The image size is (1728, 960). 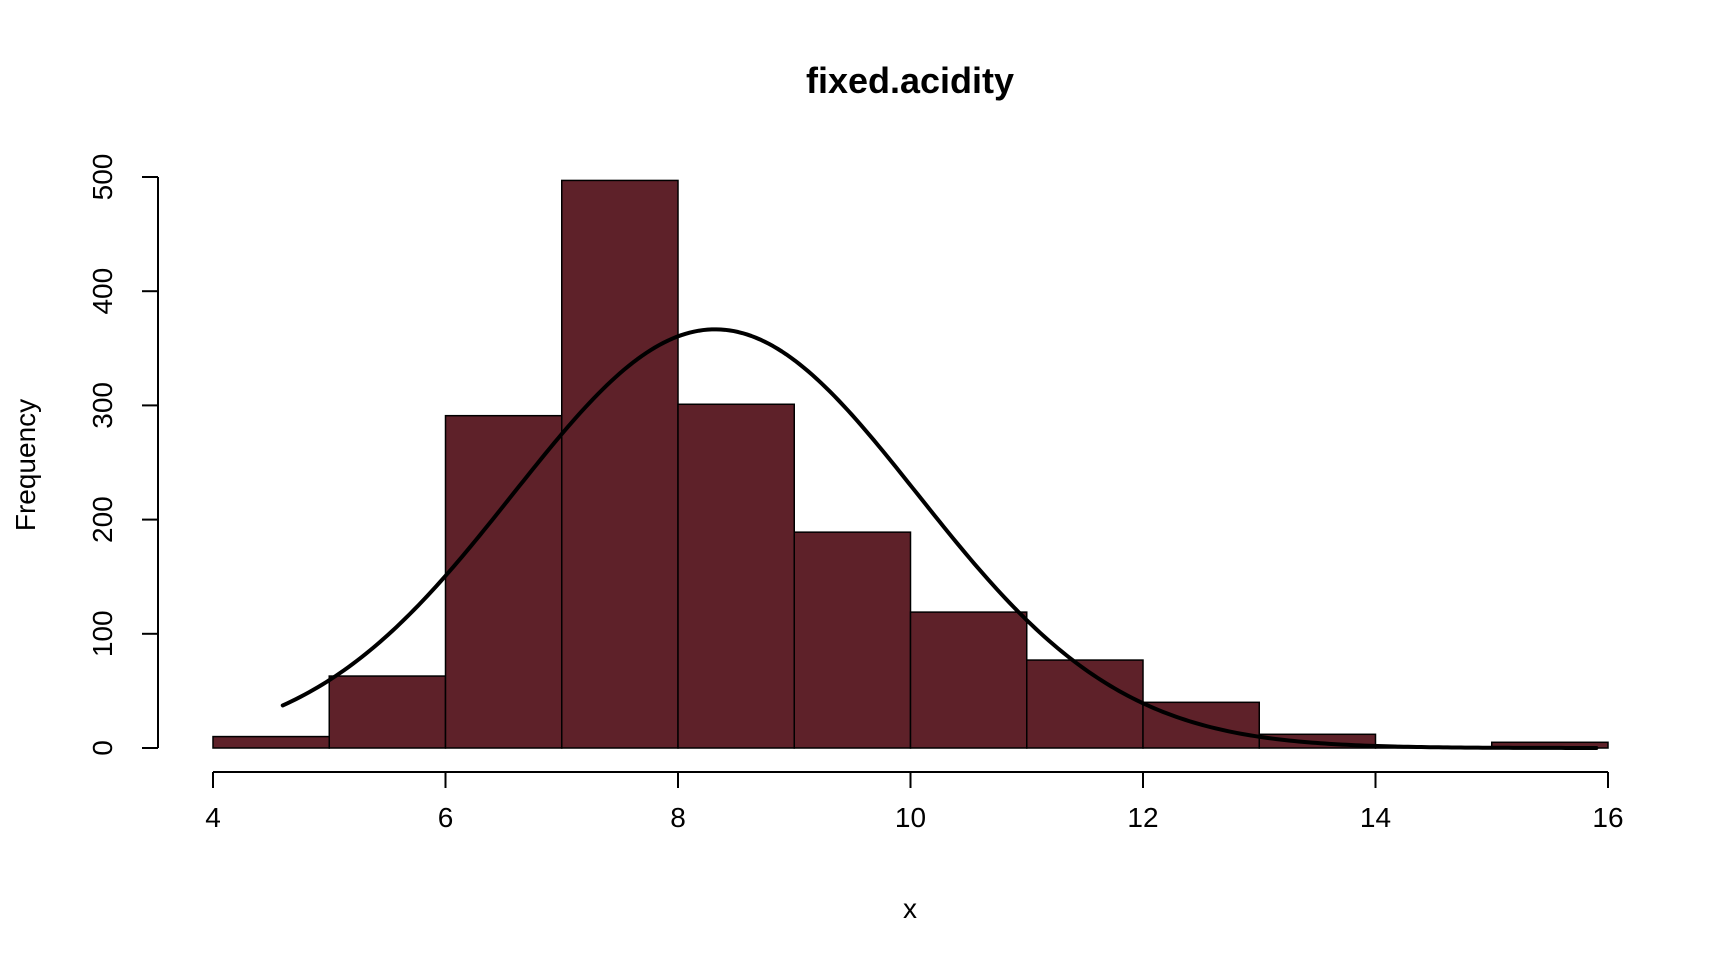 I want to click on y-tick-label: 500, so click(x=102, y=177).